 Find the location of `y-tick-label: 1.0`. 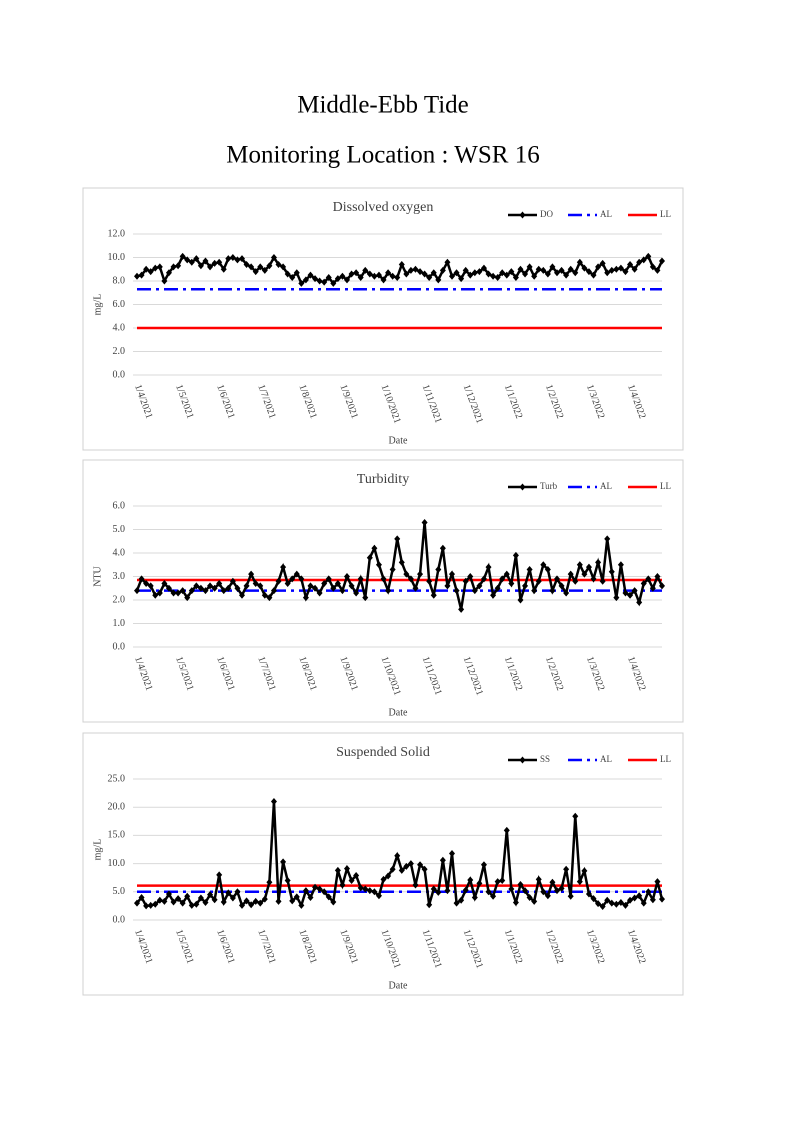

y-tick-label: 1.0 is located at coordinates (119, 623).